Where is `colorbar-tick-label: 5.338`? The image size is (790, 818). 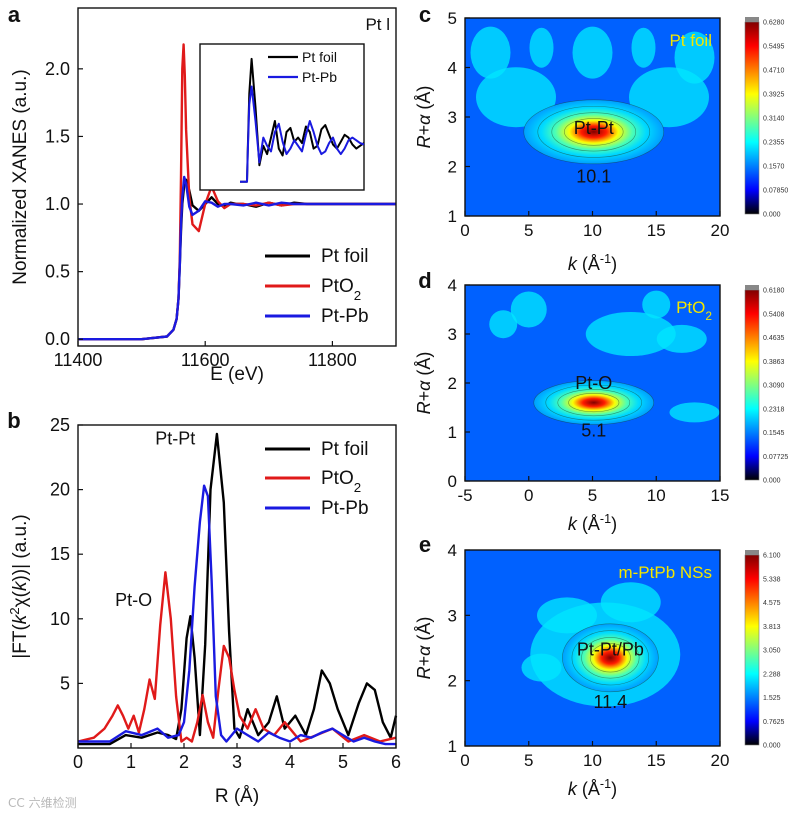 colorbar-tick-label: 5.338 is located at coordinates (772, 579).